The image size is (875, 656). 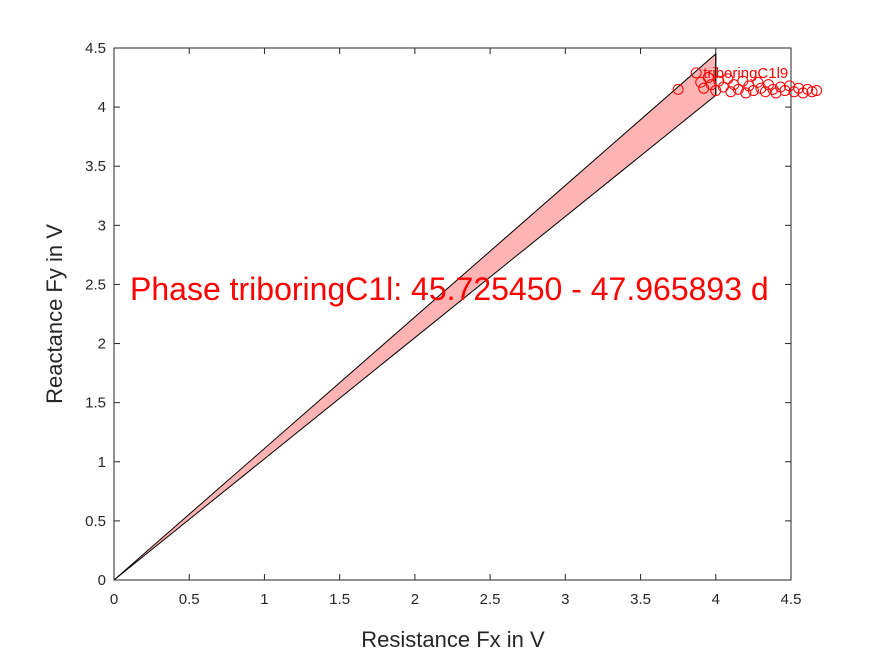 What do you see at coordinates (102, 344) in the screenshot?
I see `y-tick-label: 2` at bounding box center [102, 344].